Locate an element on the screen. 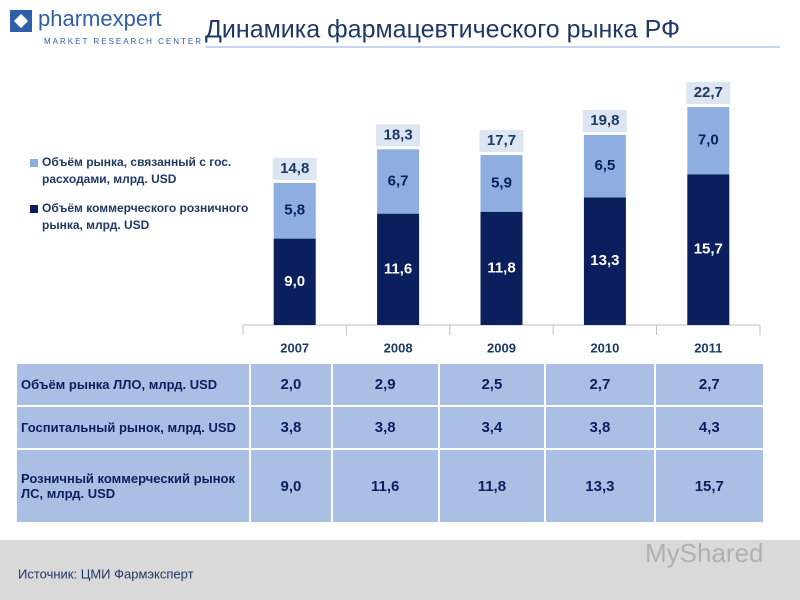  value-label: 13,3 is located at coordinates (604, 260).